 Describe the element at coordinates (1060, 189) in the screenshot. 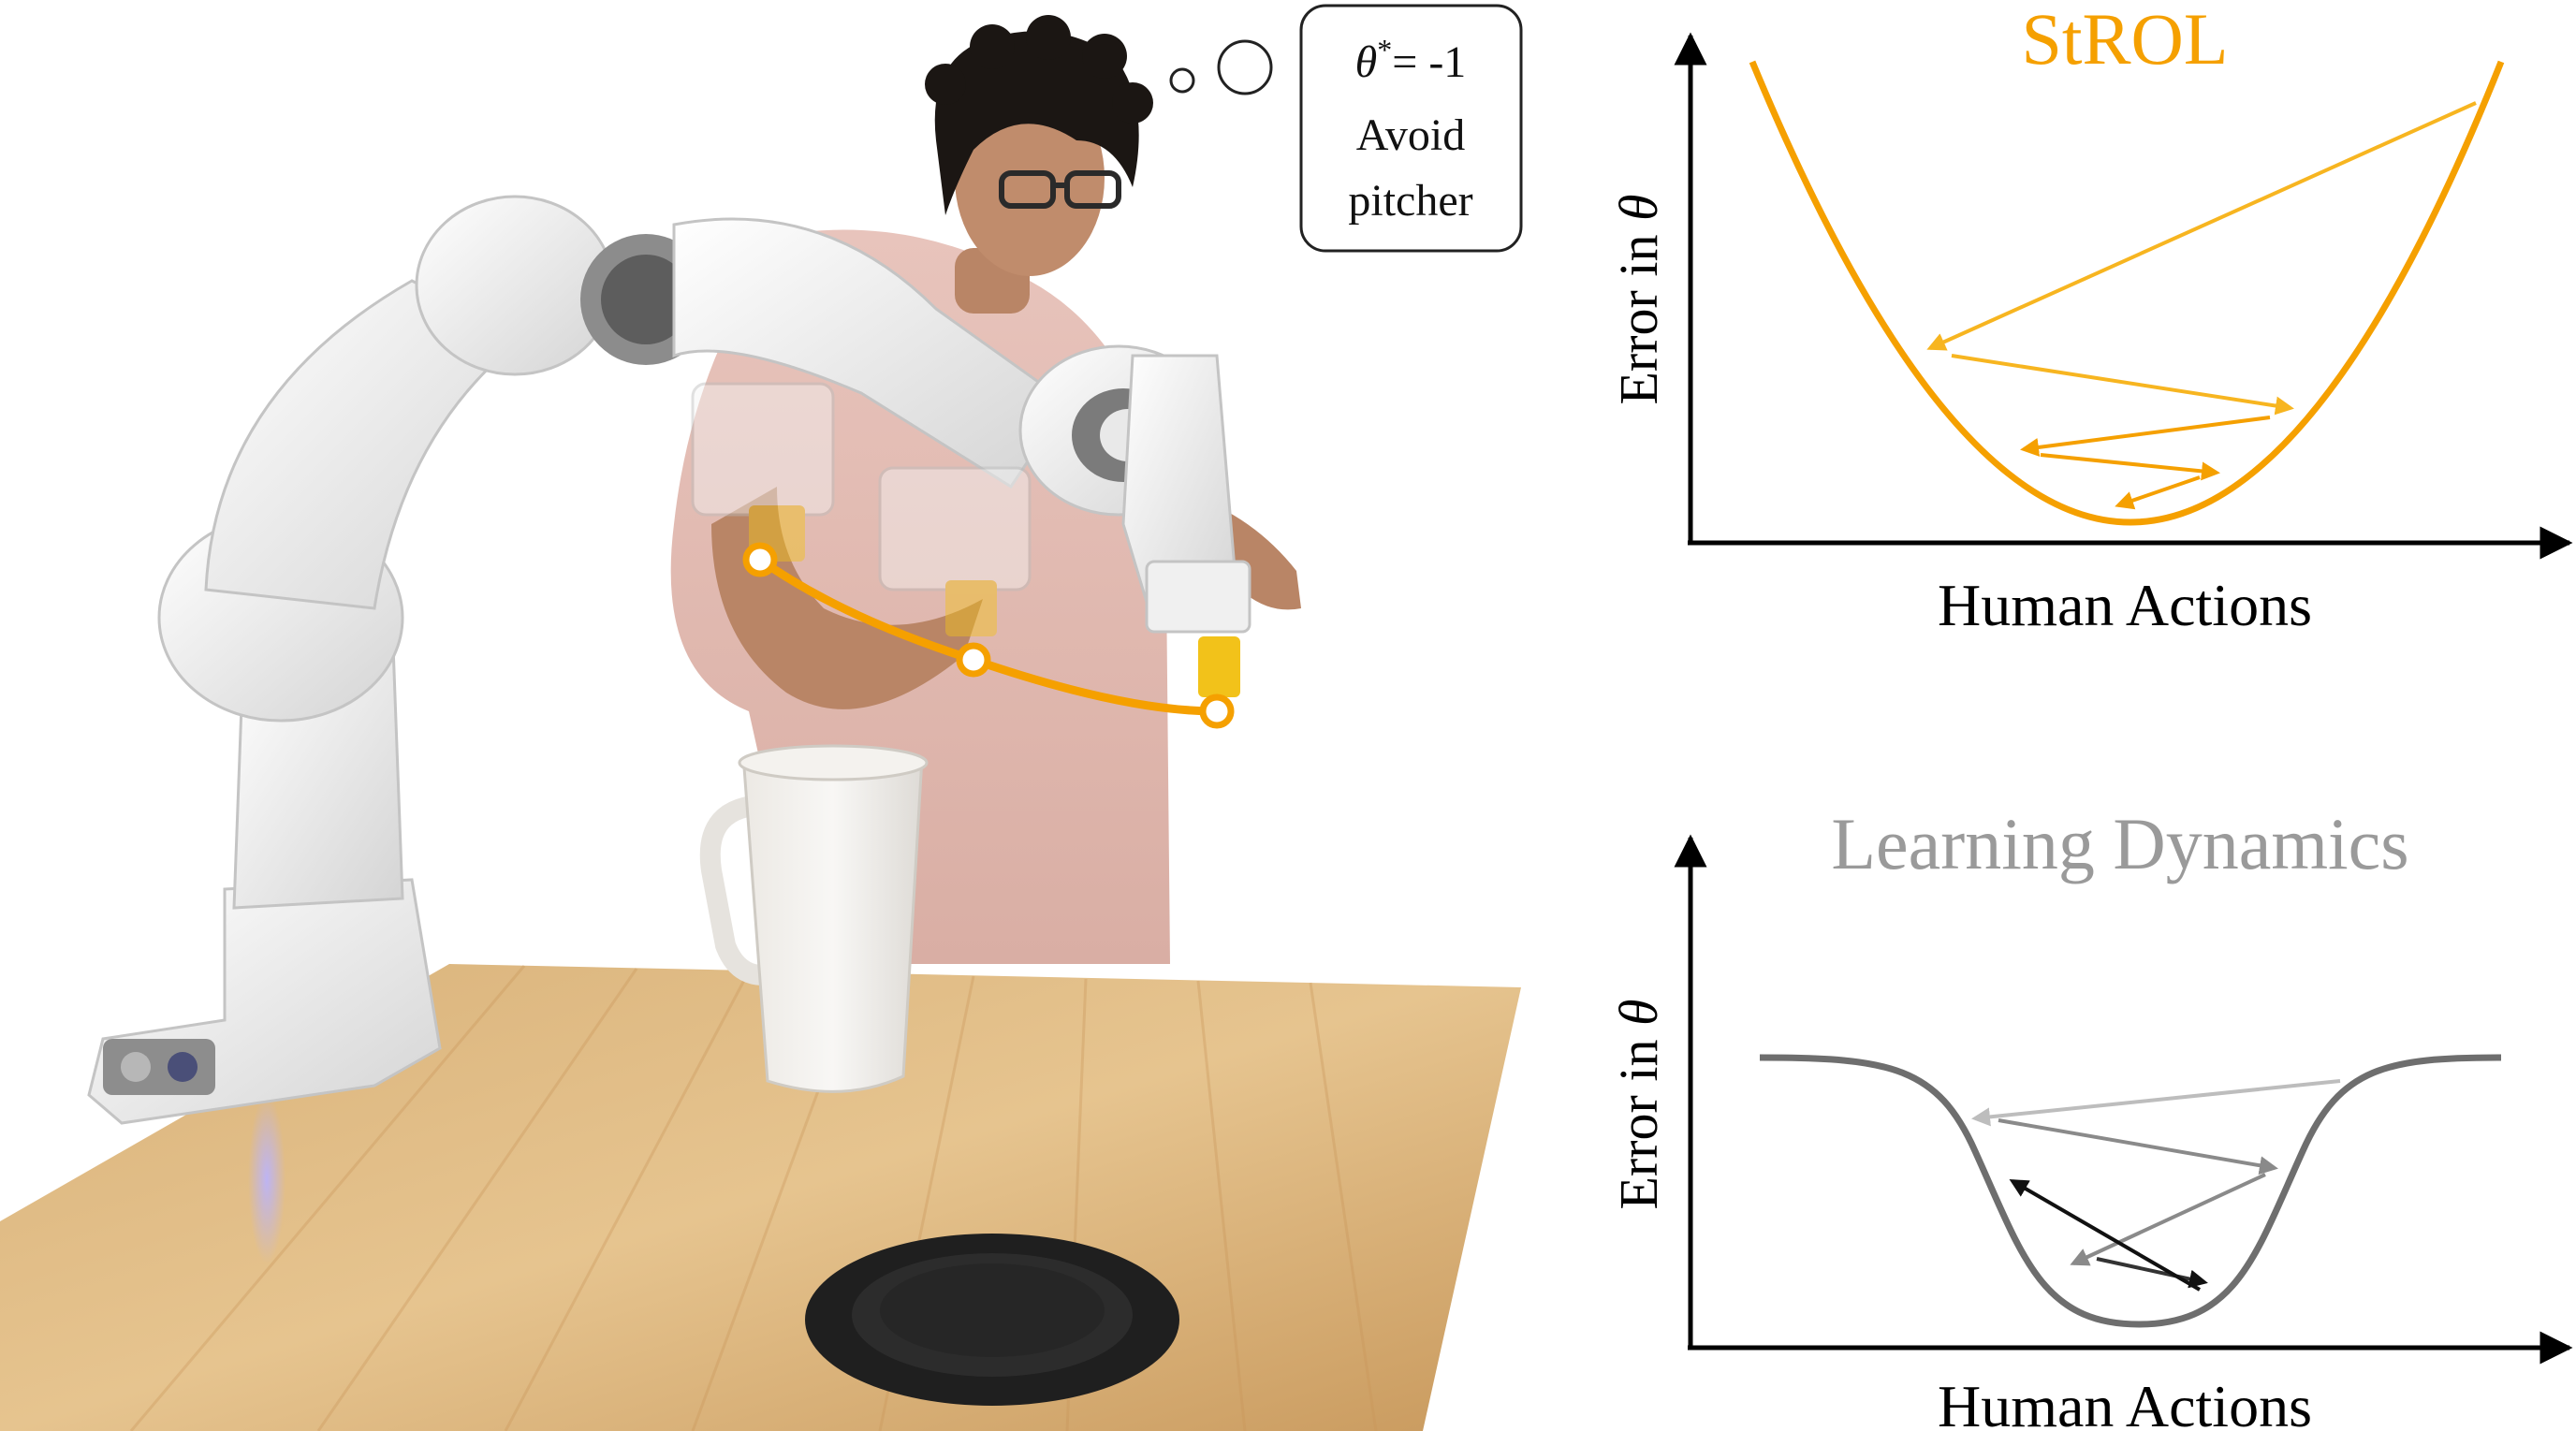

I see `person-glasses` at that location.